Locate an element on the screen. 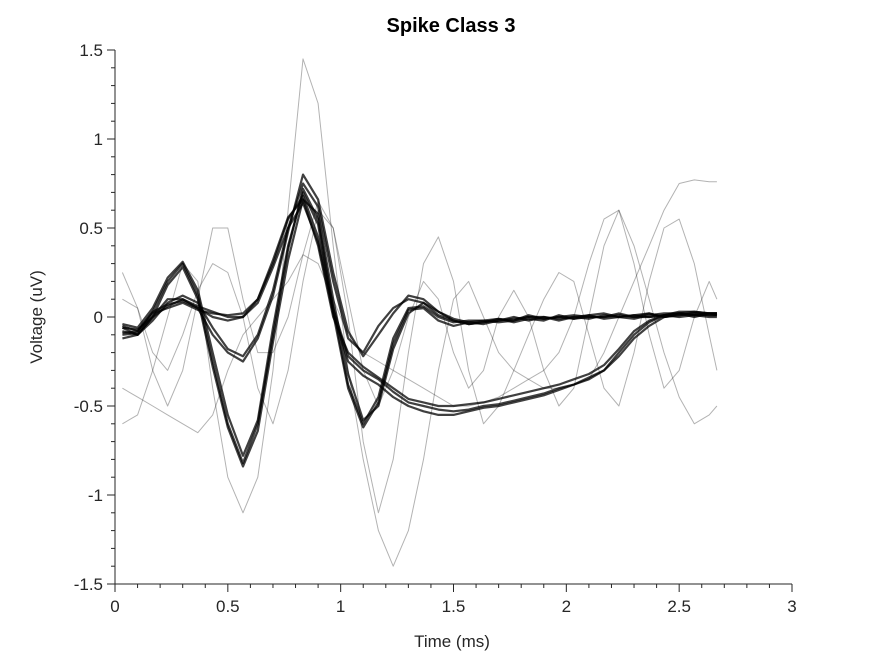 The height and width of the screenshot is (661, 875). x-tick-label: 3 is located at coordinates (791, 606).